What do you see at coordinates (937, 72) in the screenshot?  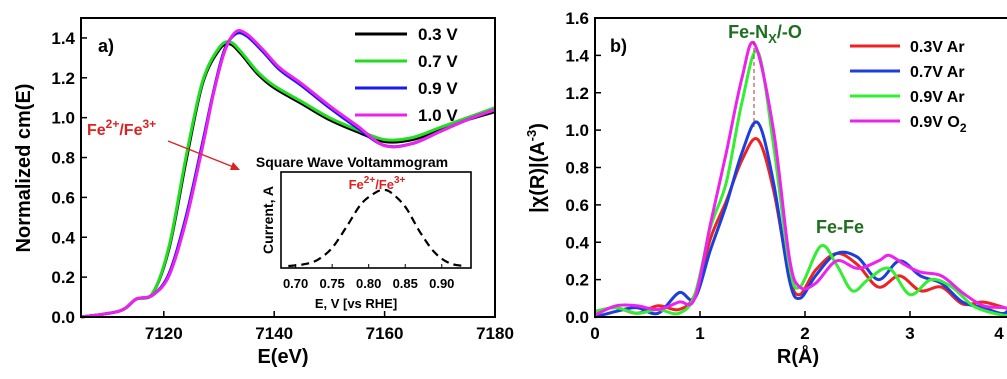 I see `legend-b-label-1: 0.7V Ar` at bounding box center [937, 72].